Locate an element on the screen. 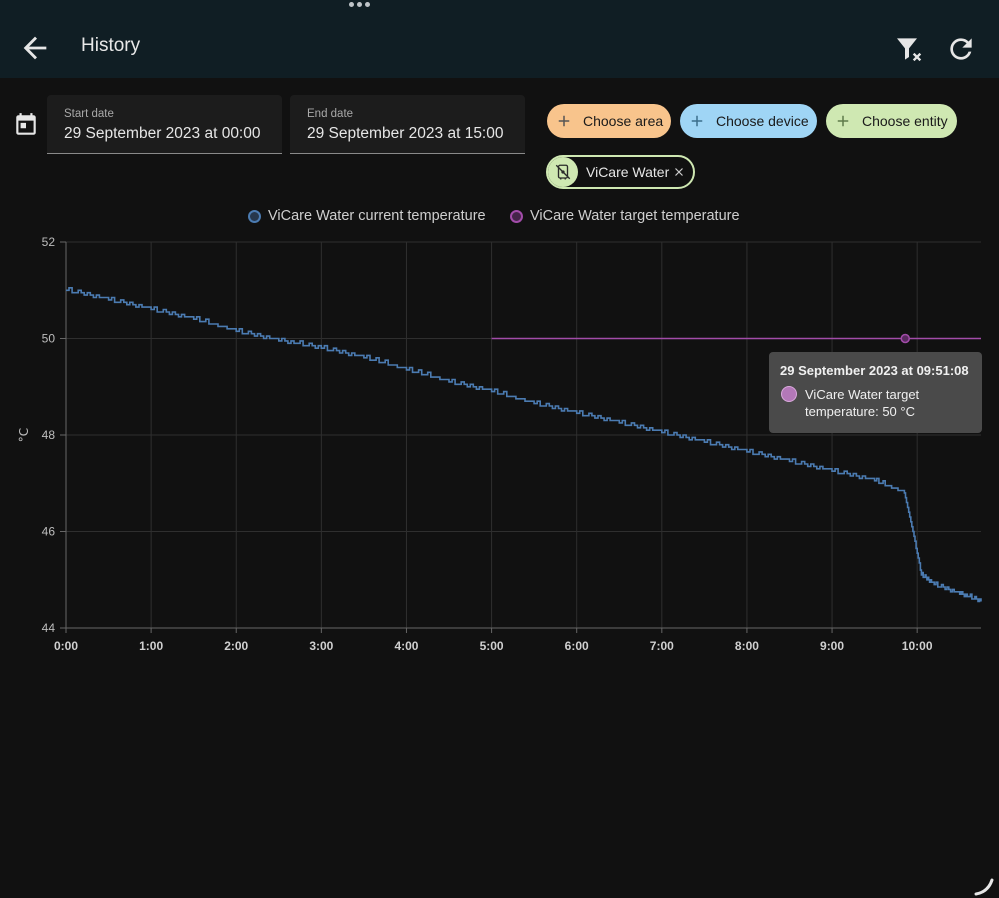 Image resolution: width=999 pixels, height=898 pixels. legend-item-target-temperature: ViCare Water target temperature is located at coordinates (625, 216).